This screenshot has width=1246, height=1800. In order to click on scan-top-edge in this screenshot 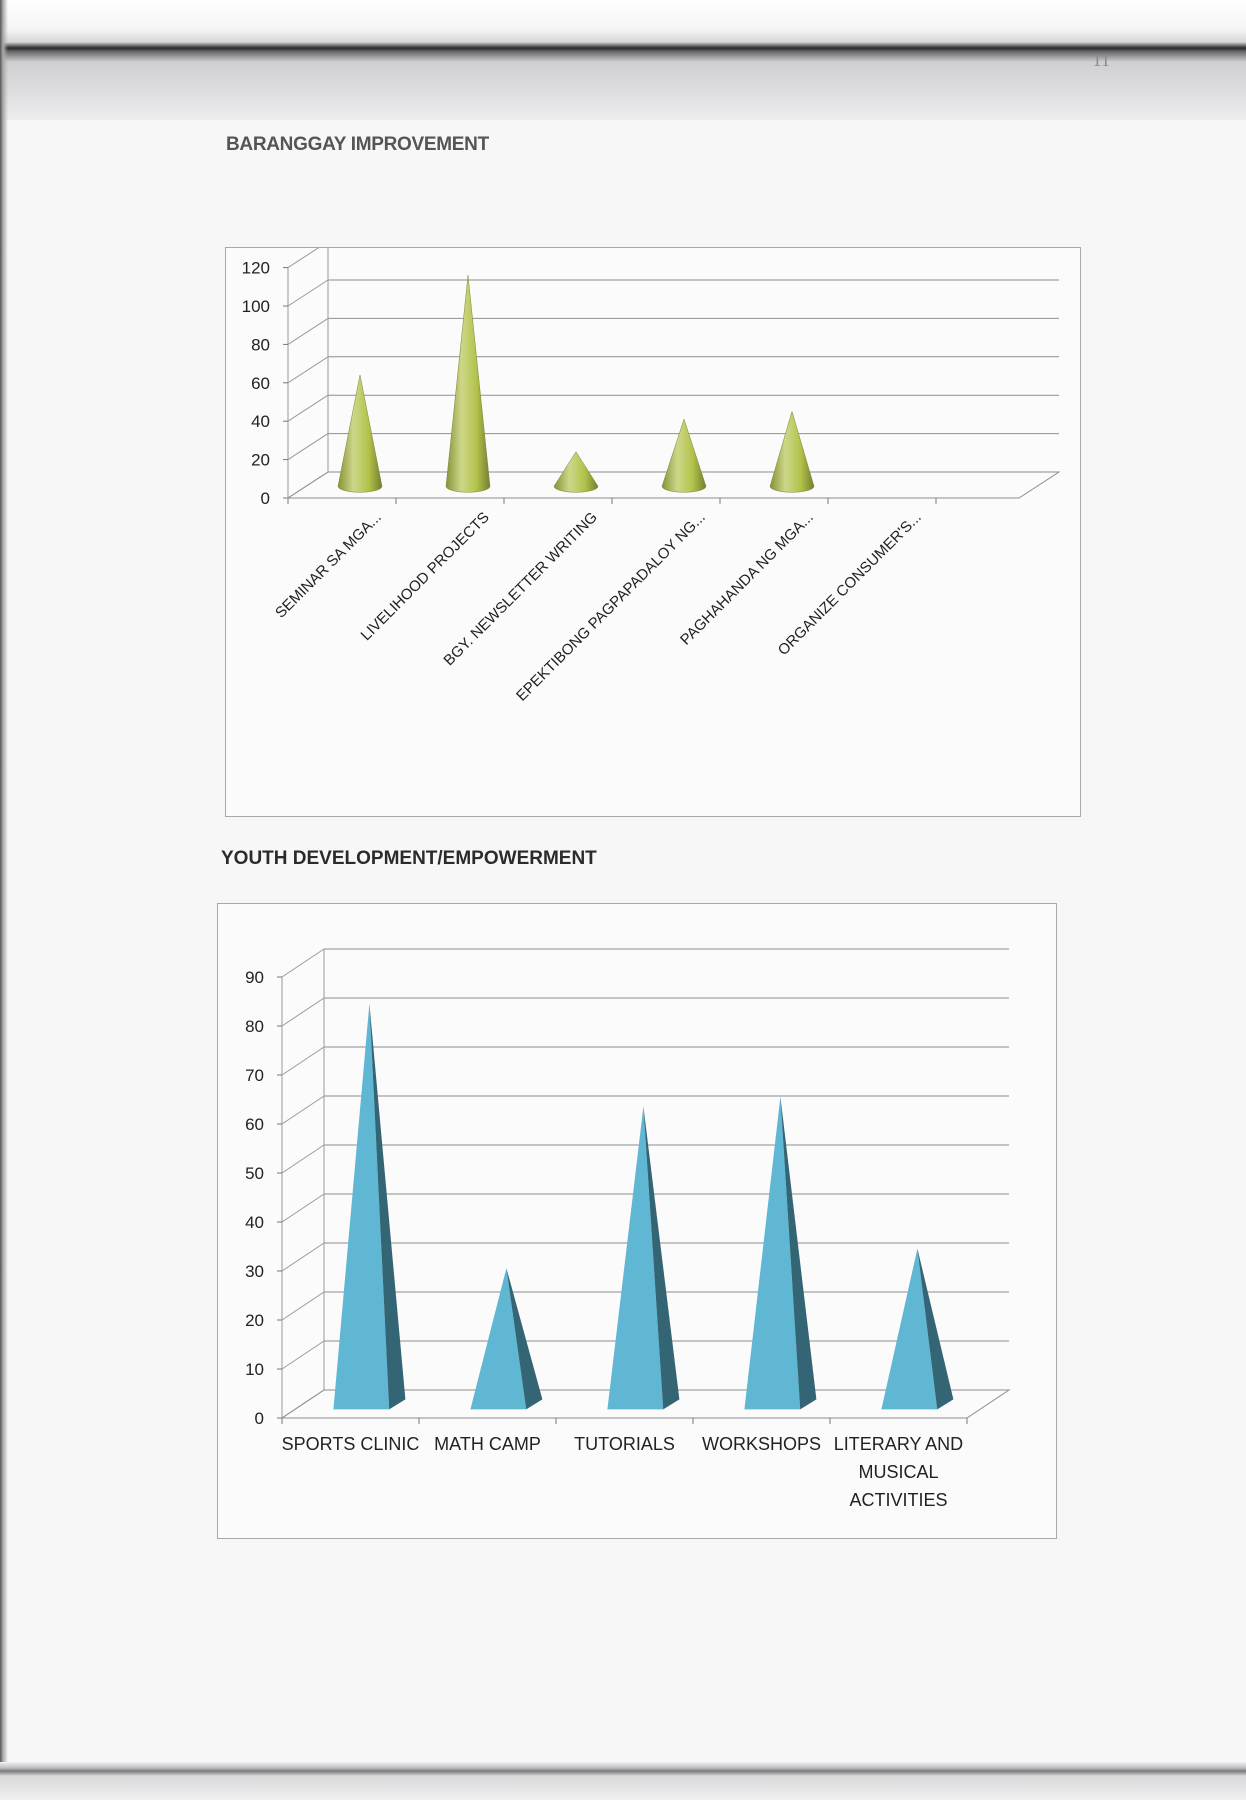, I will do `click(623, 60)`.